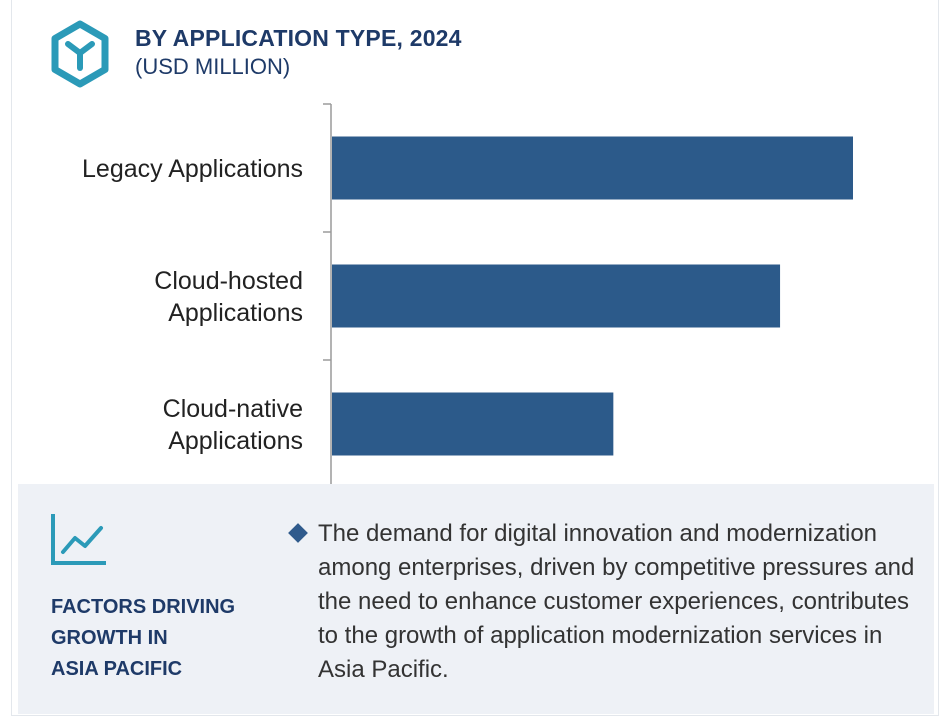 The width and height of the screenshot is (951, 727). What do you see at coordinates (78, 539) in the screenshot?
I see `trend-line-icon` at bounding box center [78, 539].